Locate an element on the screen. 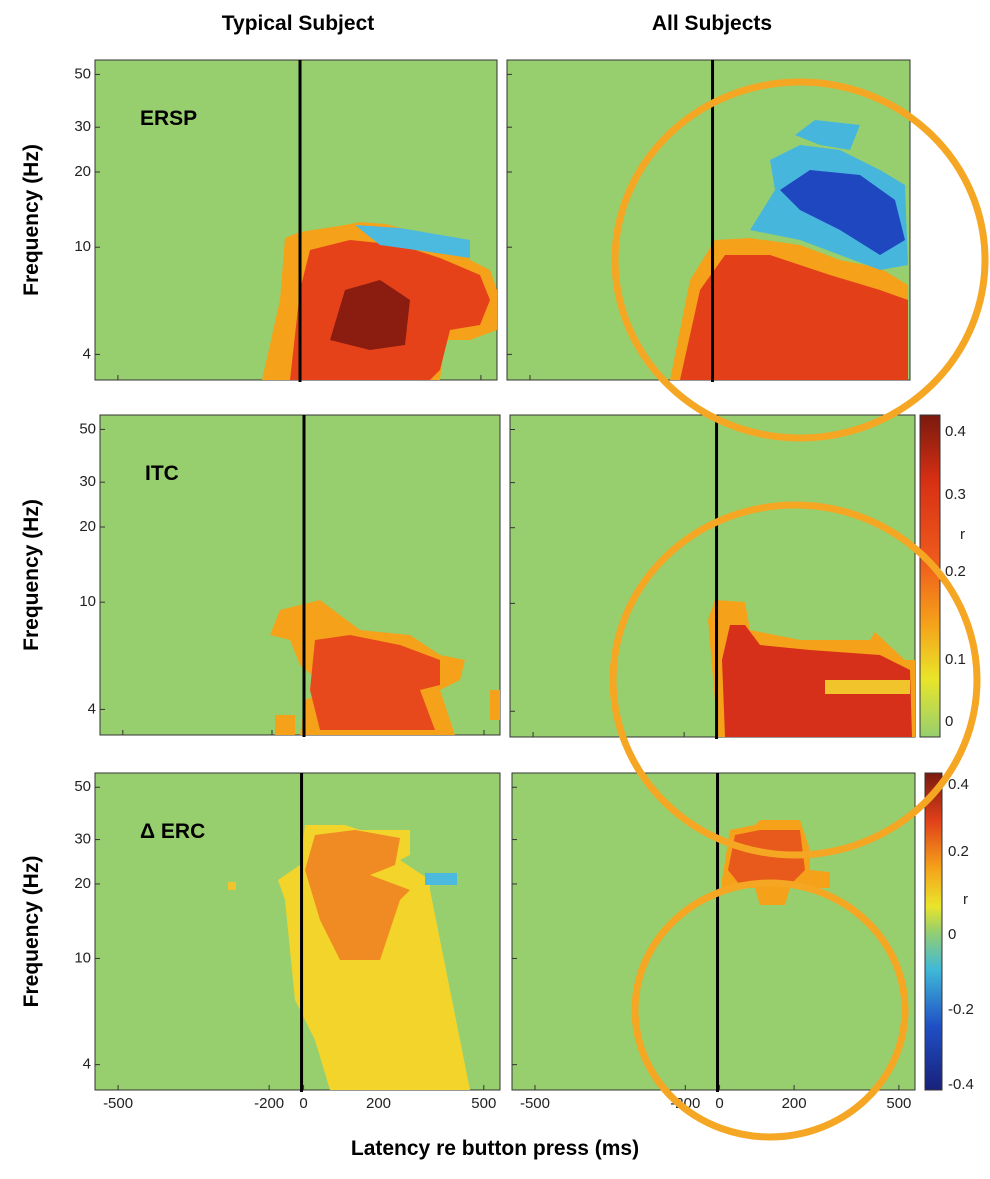  colorbar-ticks: 0.4 0.3 0.2 0.1 0 r 0.4 0.2 0 -0.2 -0.4 r is located at coordinates (959, 758).